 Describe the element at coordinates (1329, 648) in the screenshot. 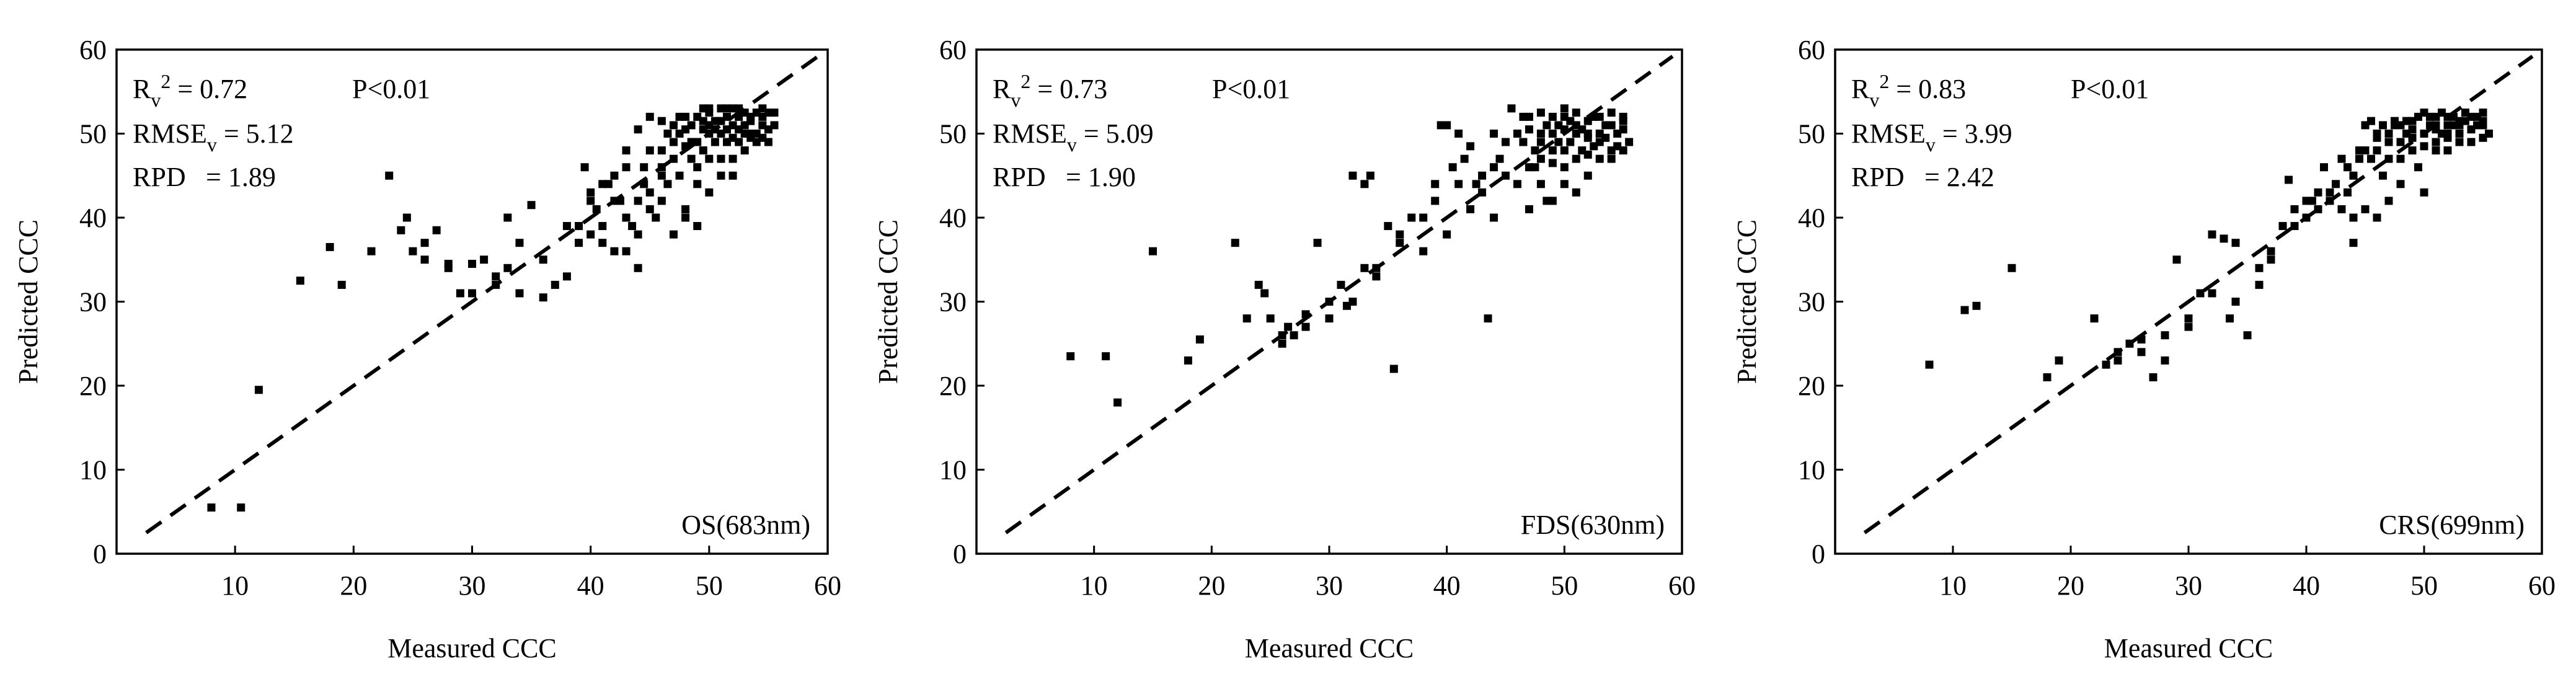

I see `x-axis-label: Measured CCC` at that location.